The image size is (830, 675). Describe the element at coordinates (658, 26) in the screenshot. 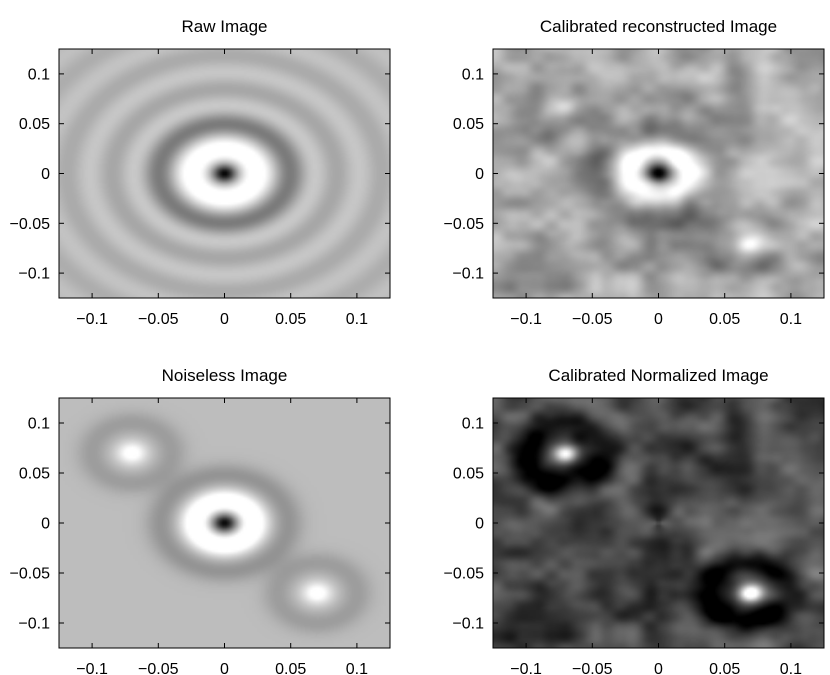

I see `subplot-title: Calibrated reconstructed Image` at that location.